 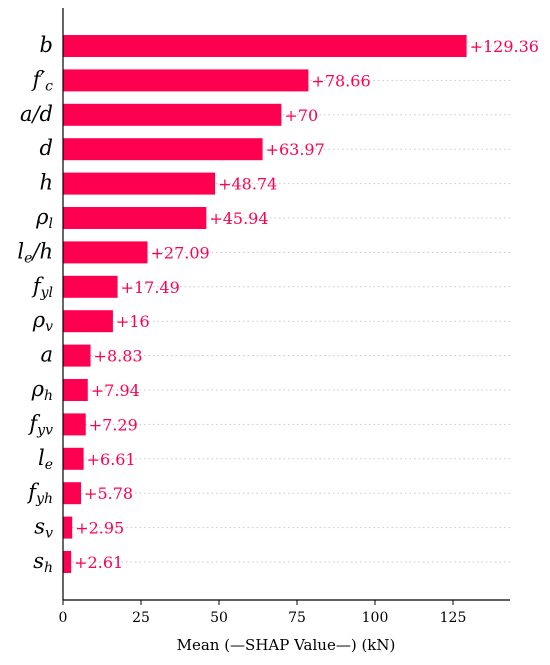 I want to click on bar-value-label: +2.95, so click(x=99, y=528).